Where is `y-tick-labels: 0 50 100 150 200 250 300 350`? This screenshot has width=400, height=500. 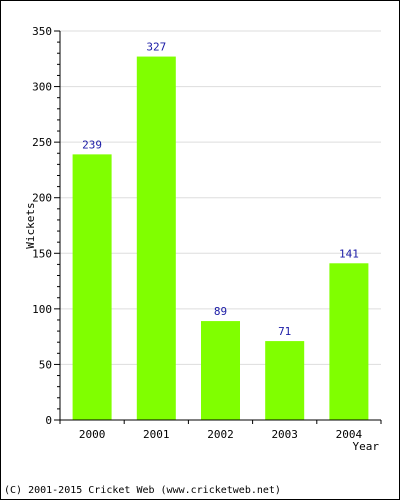 y-tick-labels: 0 50 100 150 200 250 300 350 is located at coordinates (42, 226).